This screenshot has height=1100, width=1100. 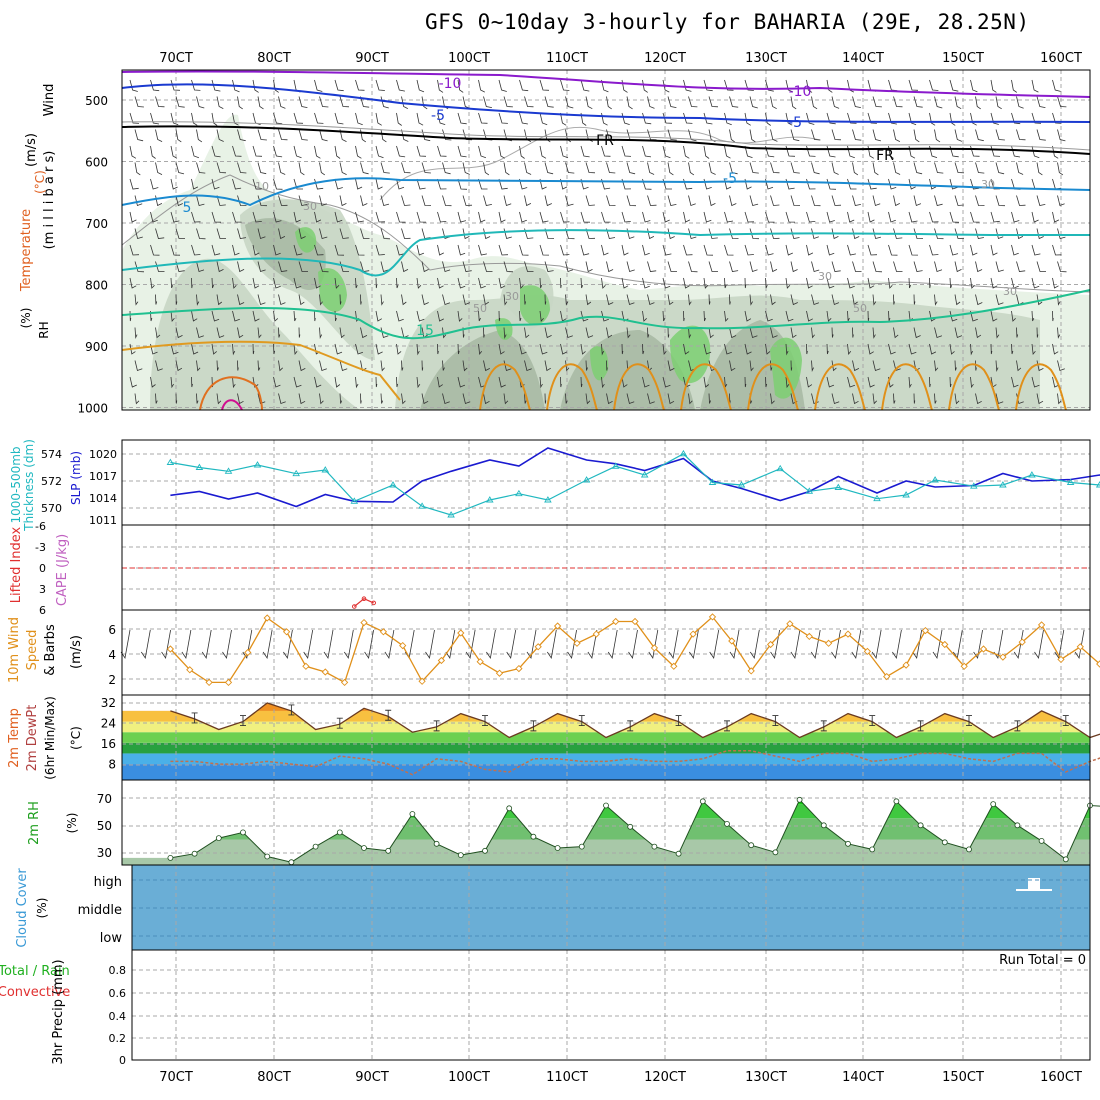 What do you see at coordinates (50, 738) in the screenshot?
I see `temp-label-3: (6hr Min/Max)` at bounding box center [50, 738].